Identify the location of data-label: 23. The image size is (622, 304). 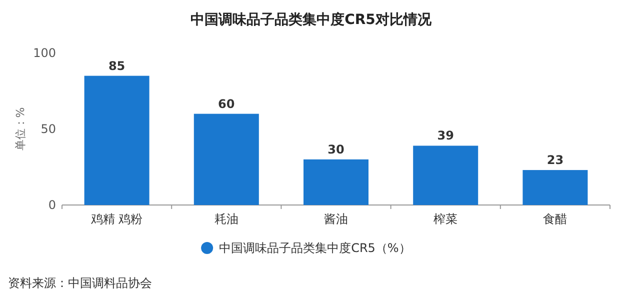
(555, 160).